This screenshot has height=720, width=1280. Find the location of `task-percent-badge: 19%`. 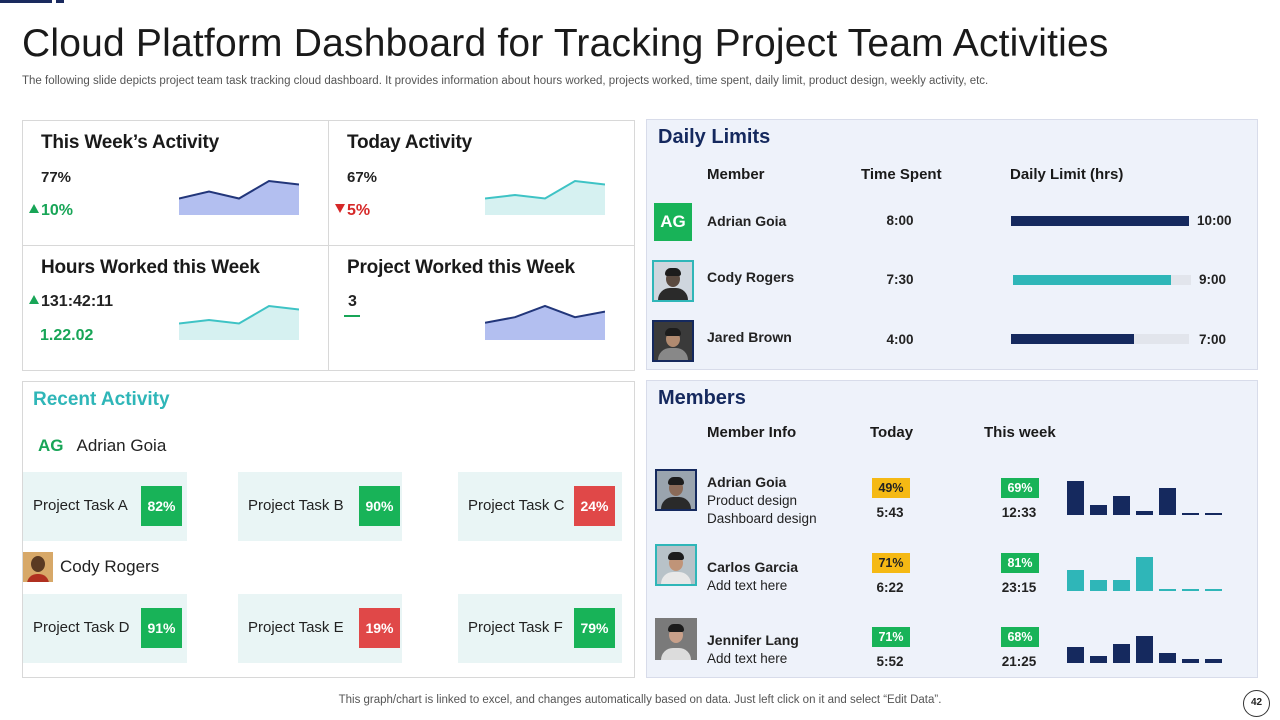

task-percent-badge: 19% is located at coordinates (379, 628).